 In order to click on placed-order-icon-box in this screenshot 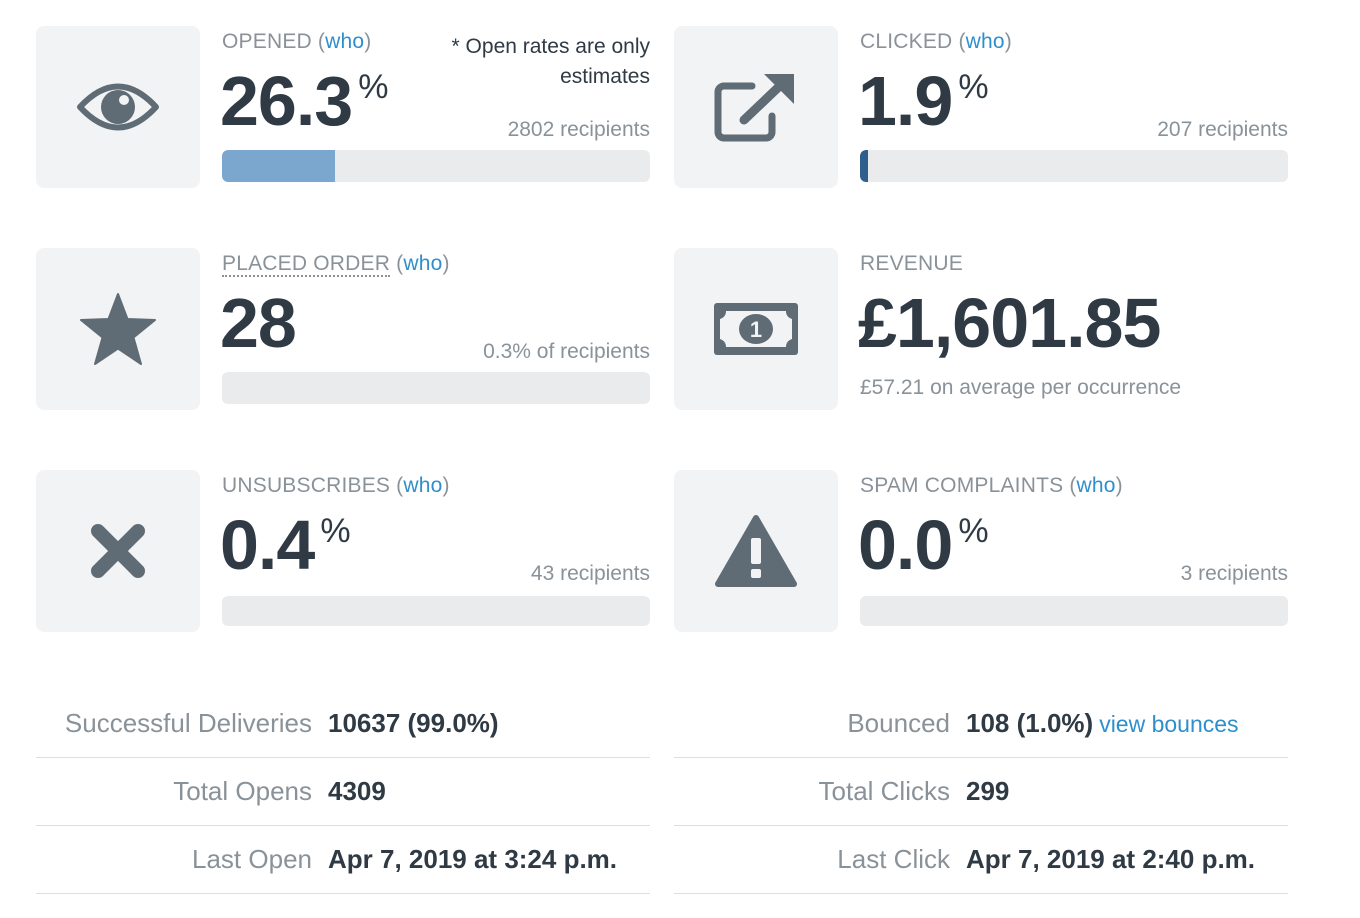, I will do `click(118, 329)`.